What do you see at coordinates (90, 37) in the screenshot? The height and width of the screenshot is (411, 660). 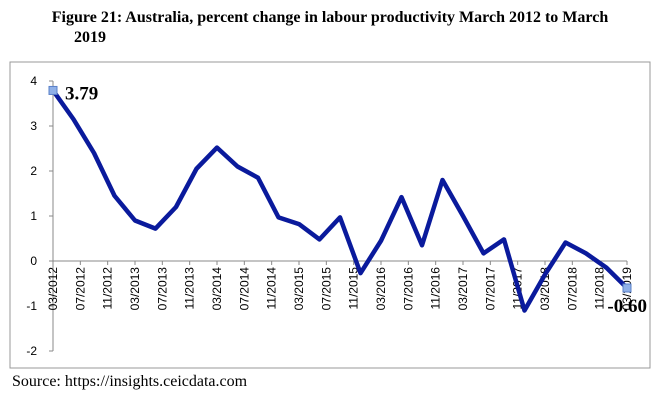 I see `chart-title-line: 2019` at bounding box center [90, 37].